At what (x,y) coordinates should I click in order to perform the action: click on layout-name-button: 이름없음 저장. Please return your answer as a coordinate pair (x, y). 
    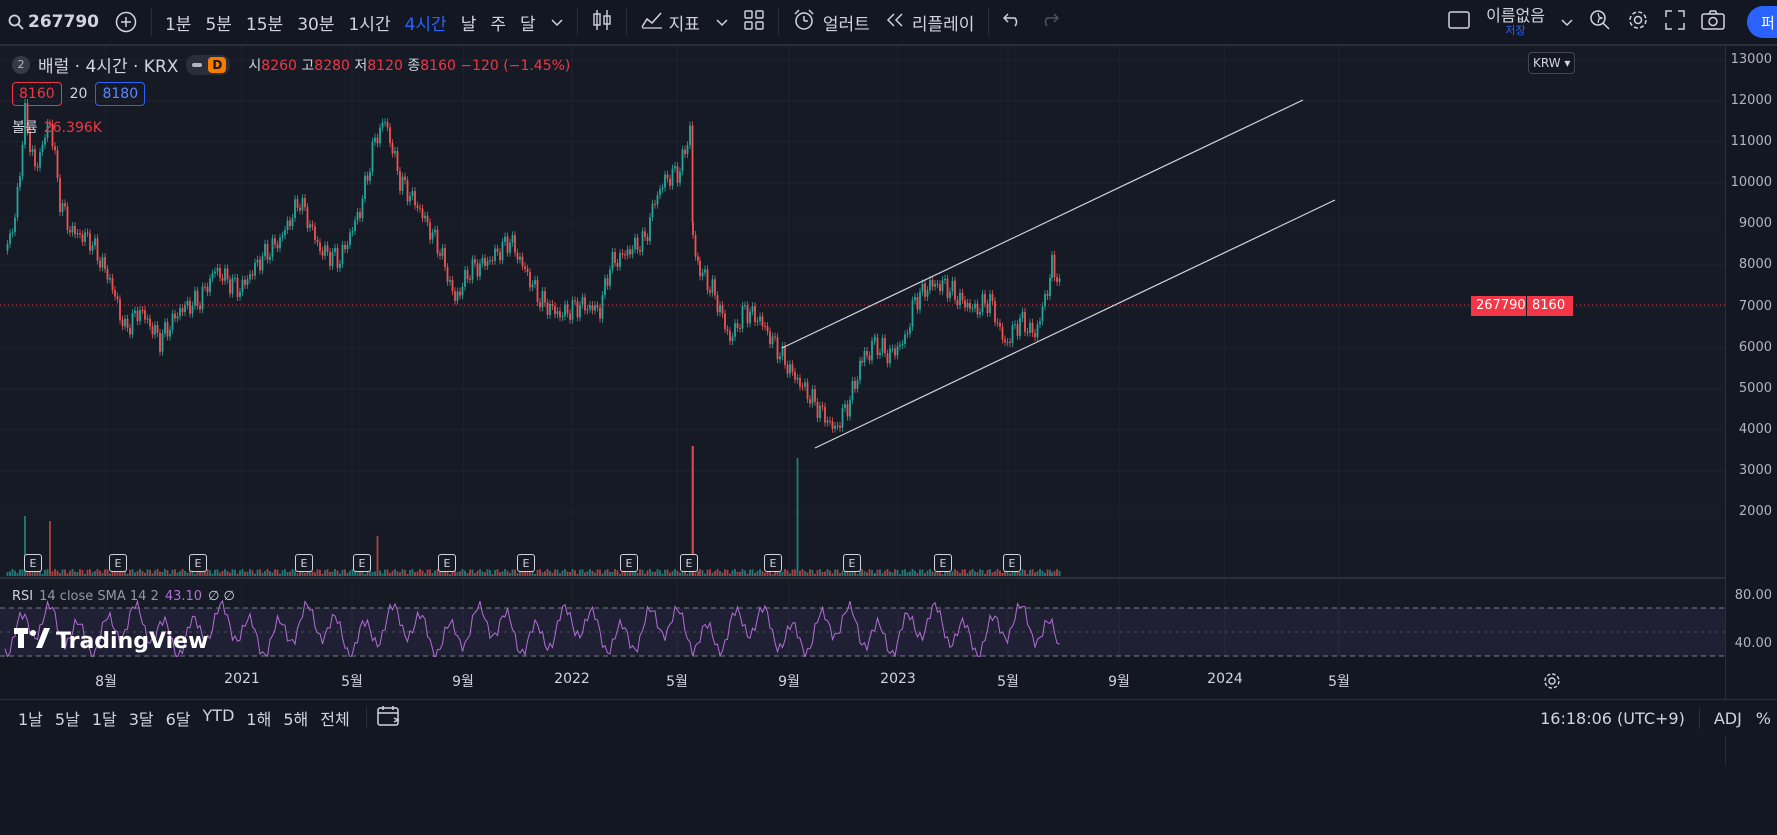
    Looking at the image, I should click on (1515, 22).